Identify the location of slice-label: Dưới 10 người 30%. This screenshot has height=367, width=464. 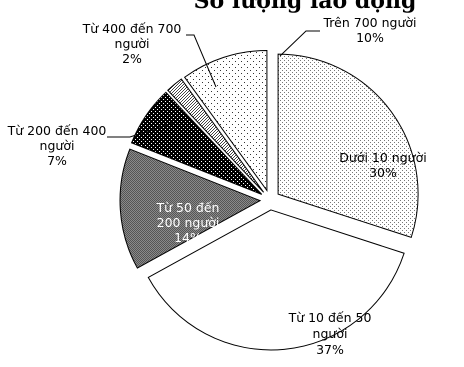
(382, 165).